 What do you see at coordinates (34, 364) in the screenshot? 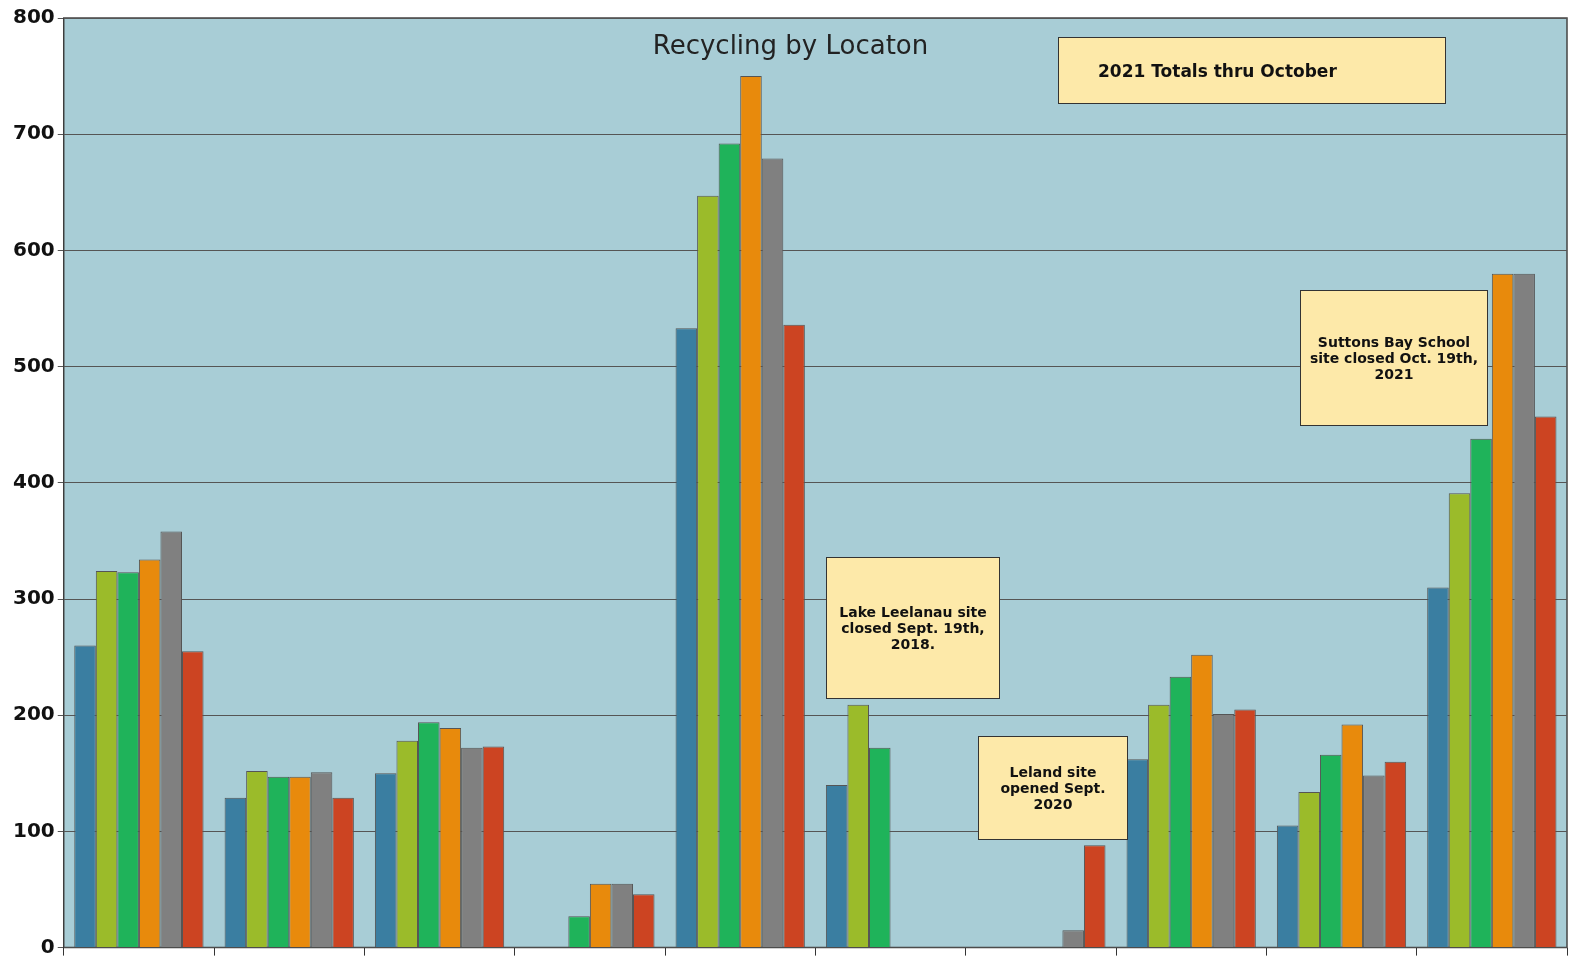
I see `y-tick-label: 500` at bounding box center [34, 364].